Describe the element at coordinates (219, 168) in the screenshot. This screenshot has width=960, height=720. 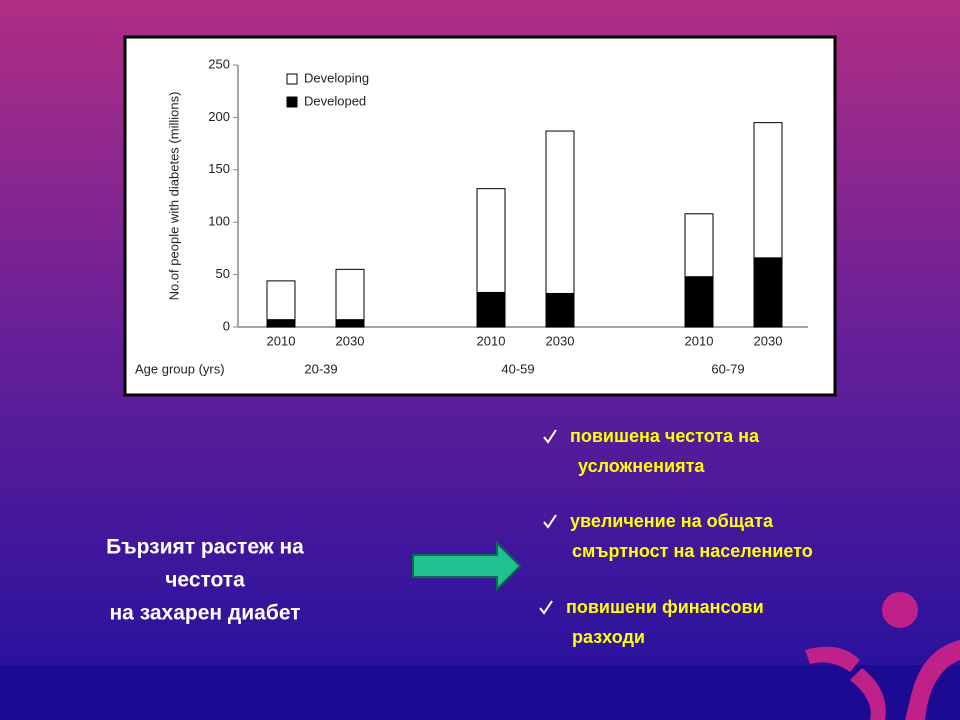
I see `y-tick-label: 150` at that location.